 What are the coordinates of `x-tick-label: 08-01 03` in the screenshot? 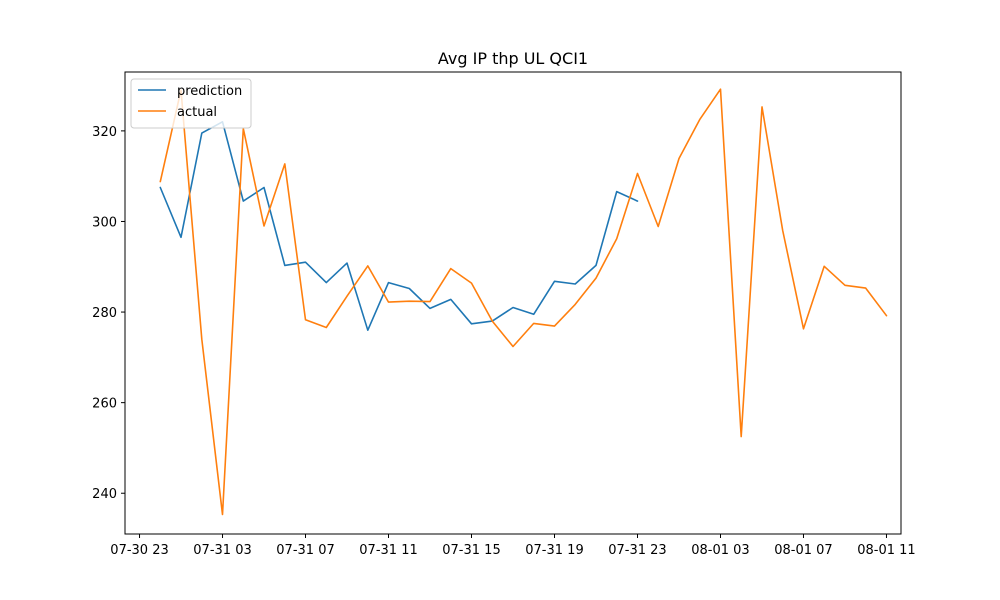 It's located at (720, 550).